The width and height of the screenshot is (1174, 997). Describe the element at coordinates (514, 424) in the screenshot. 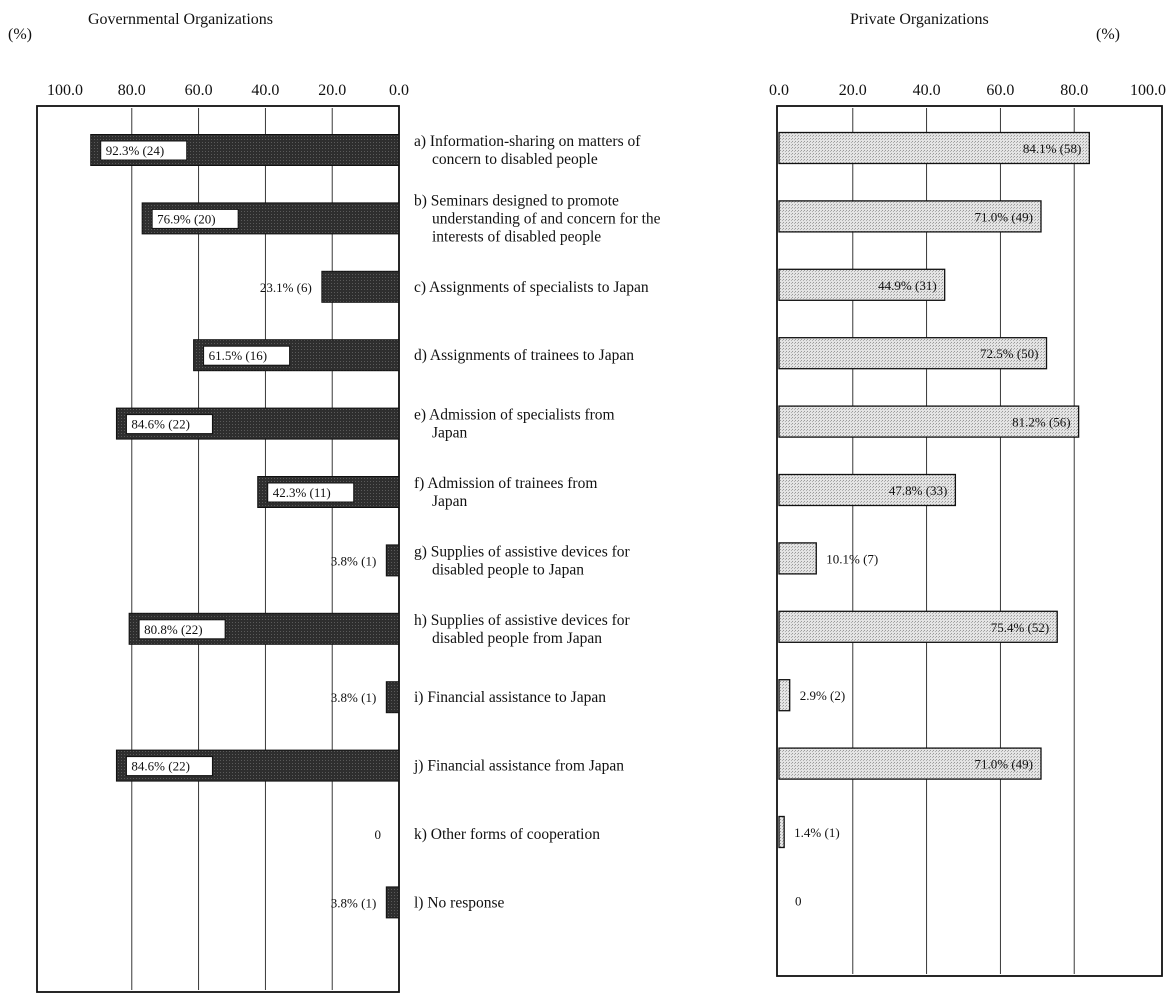

I see `category-label: e) Admission of specialists from Japan` at that location.